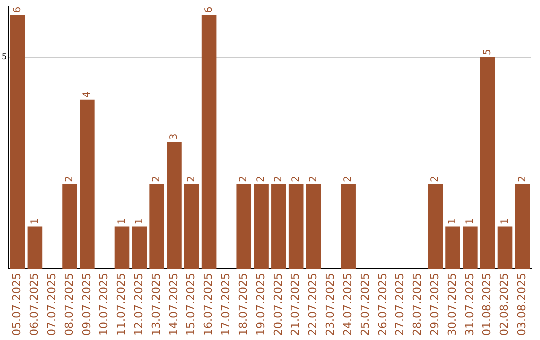 This screenshot has width=540, height=340. What do you see at coordinates (243, 304) in the screenshot?
I see `x-tick-label: 18.07.2025` at bounding box center [243, 304].